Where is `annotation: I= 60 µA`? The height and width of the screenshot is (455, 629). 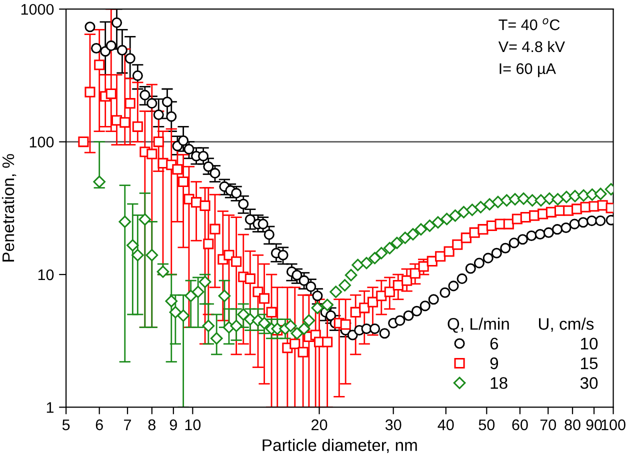
annotation: I= 60 µA is located at coordinates (528, 70).